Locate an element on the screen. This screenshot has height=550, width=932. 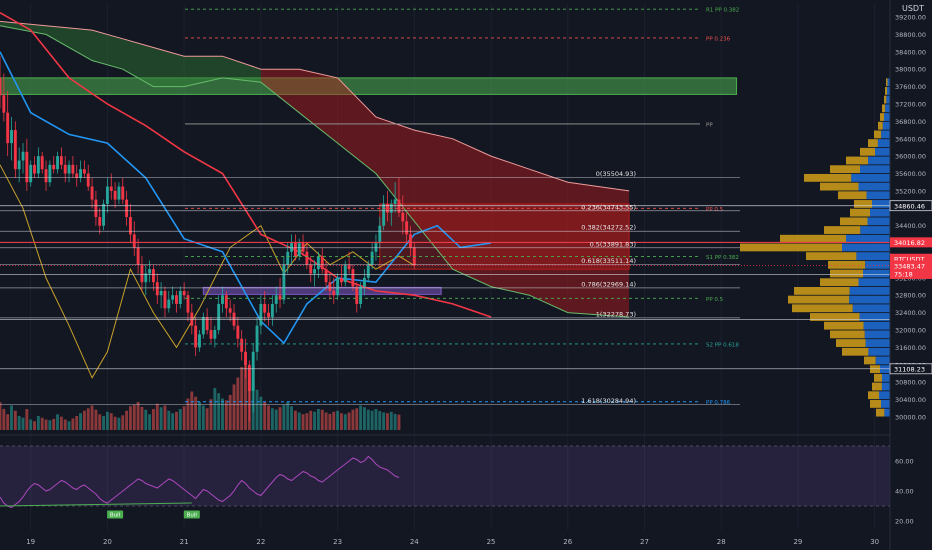
price-badge: 31108.23 is located at coordinates (910, 369).